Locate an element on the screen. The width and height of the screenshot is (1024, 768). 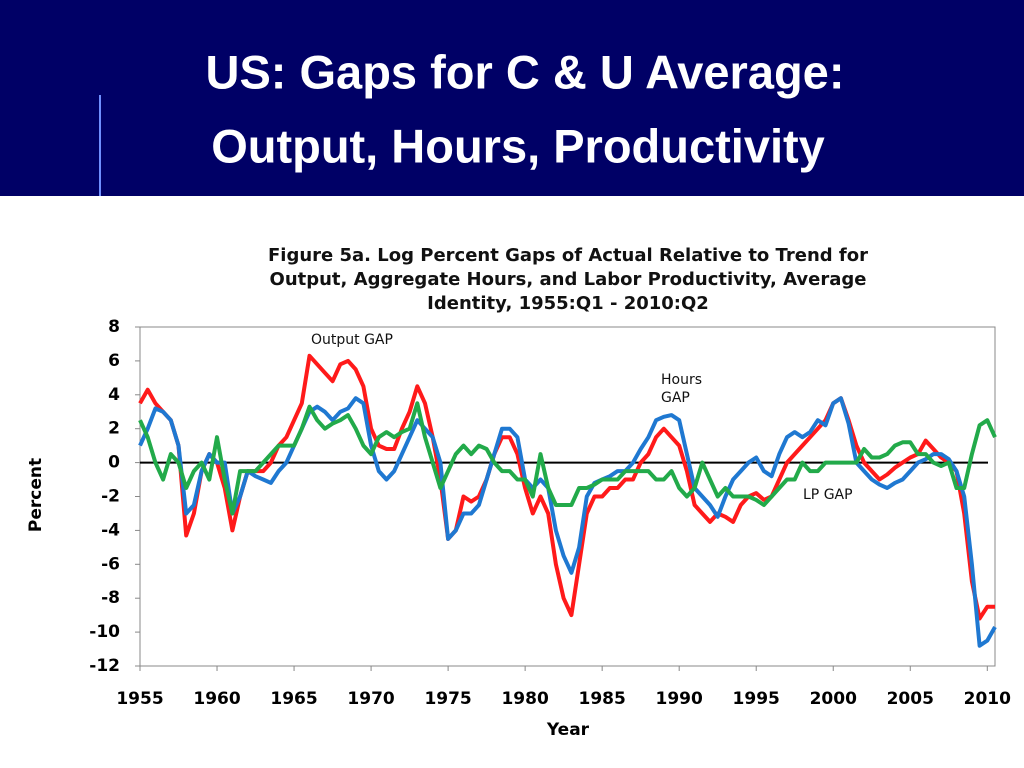
series-line is located at coordinates (567, 458).